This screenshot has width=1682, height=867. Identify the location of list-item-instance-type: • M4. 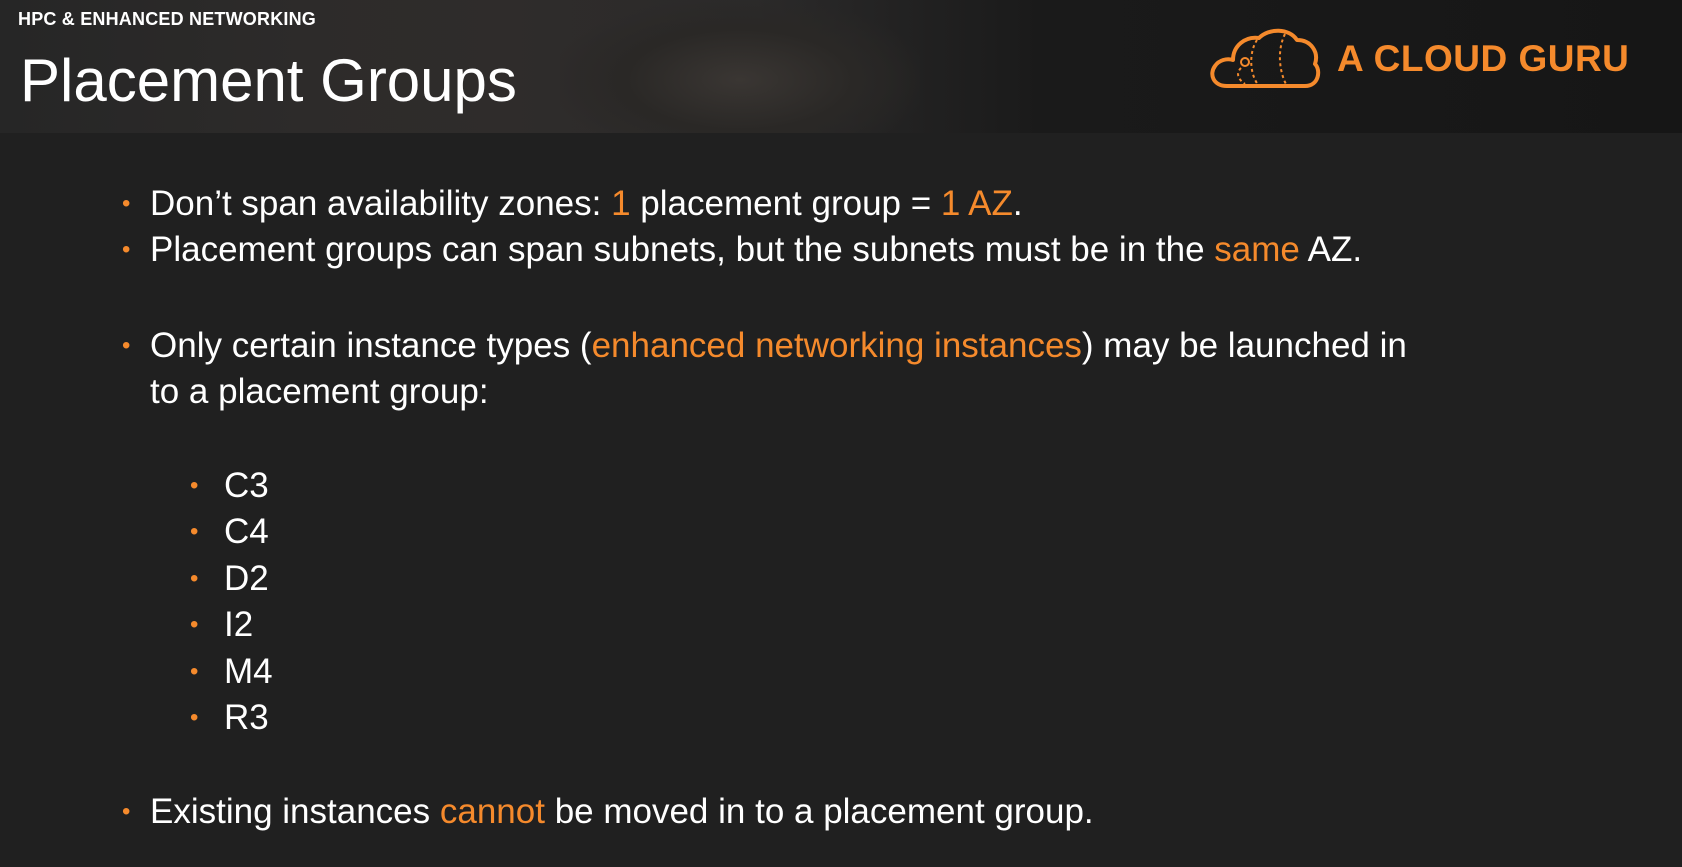
(231, 672).